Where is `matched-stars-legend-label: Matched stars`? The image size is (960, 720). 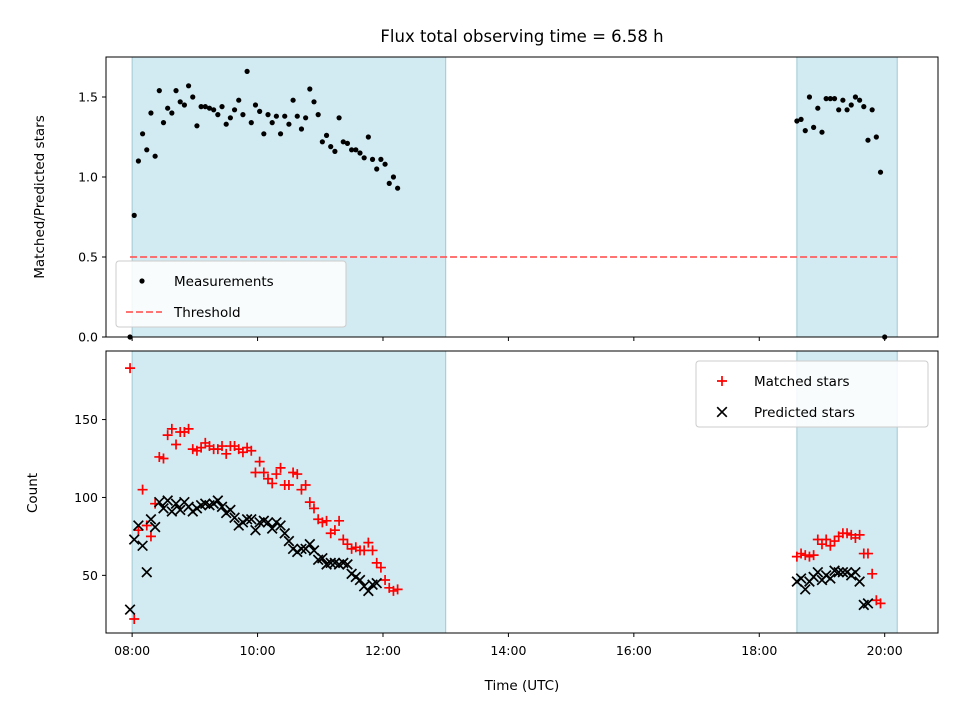
matched-stars-legend-label: Matched stars is located at coordinates (802, 382).